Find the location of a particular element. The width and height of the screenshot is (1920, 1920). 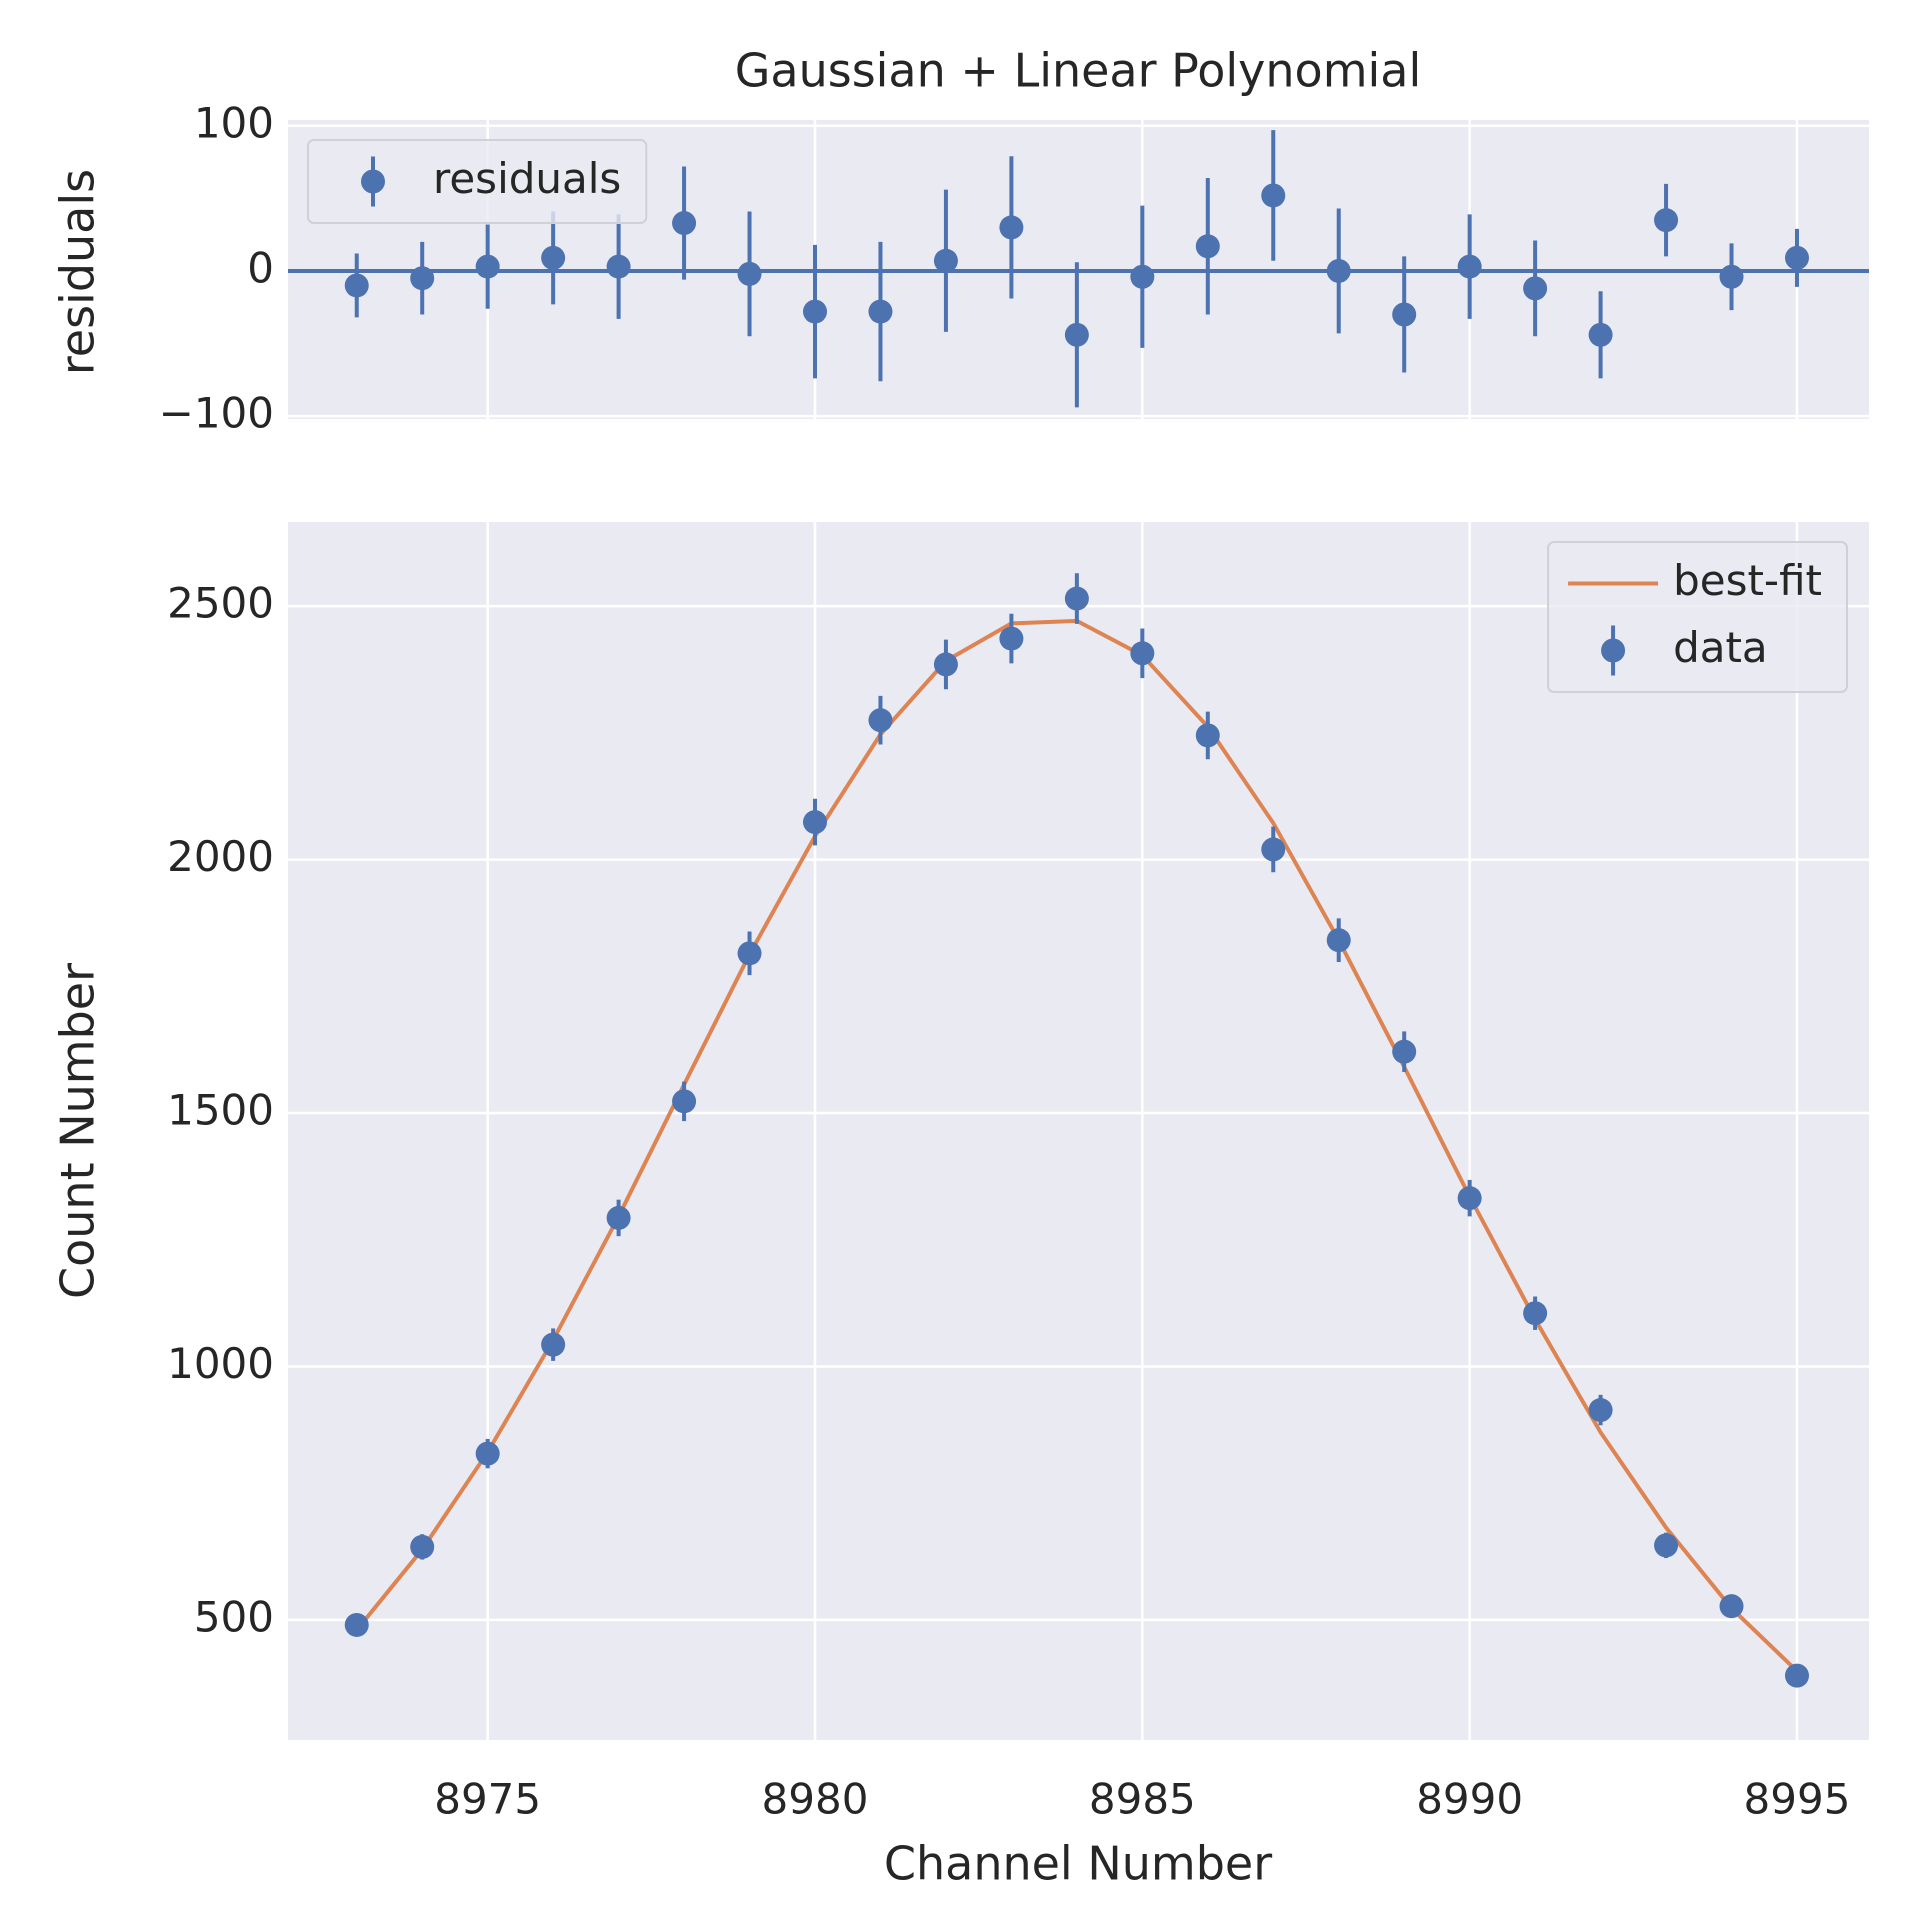

legend-label: data is located at coordinates (1720, 647).